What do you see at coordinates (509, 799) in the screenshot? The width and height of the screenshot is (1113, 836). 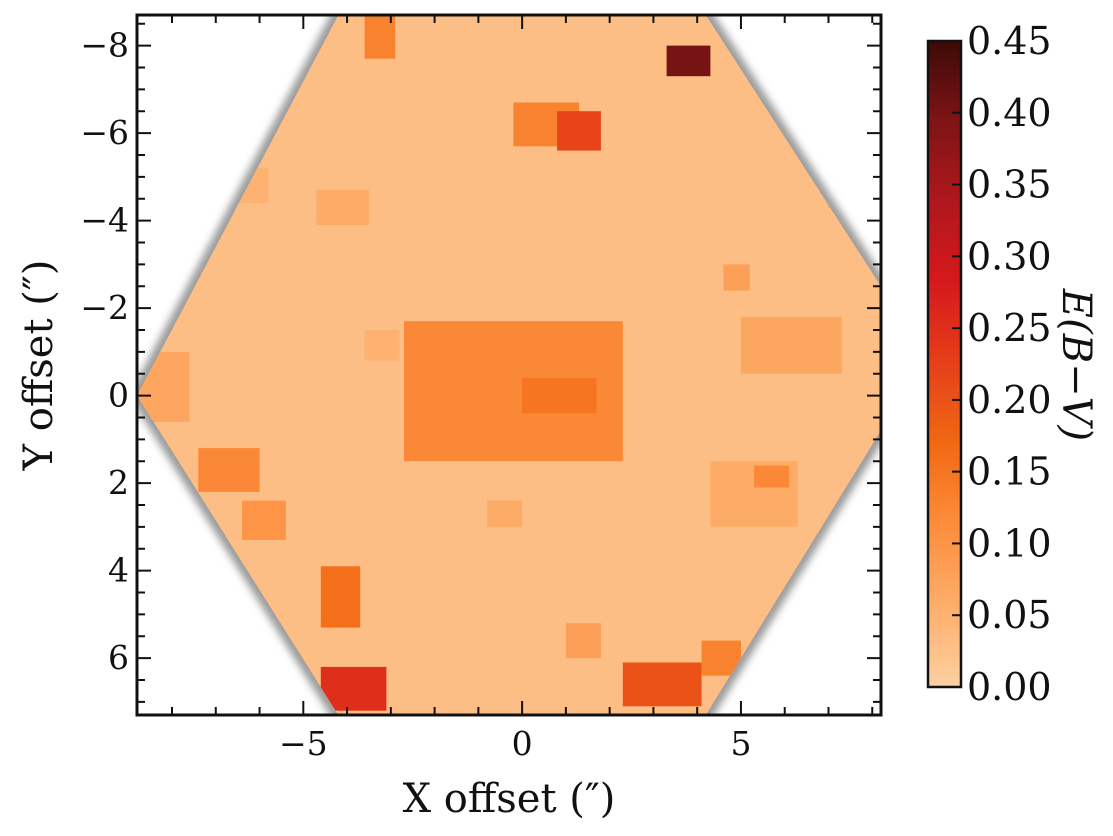 I see `x-axis-title: X offset (″)` at bounding box center [509, 799].